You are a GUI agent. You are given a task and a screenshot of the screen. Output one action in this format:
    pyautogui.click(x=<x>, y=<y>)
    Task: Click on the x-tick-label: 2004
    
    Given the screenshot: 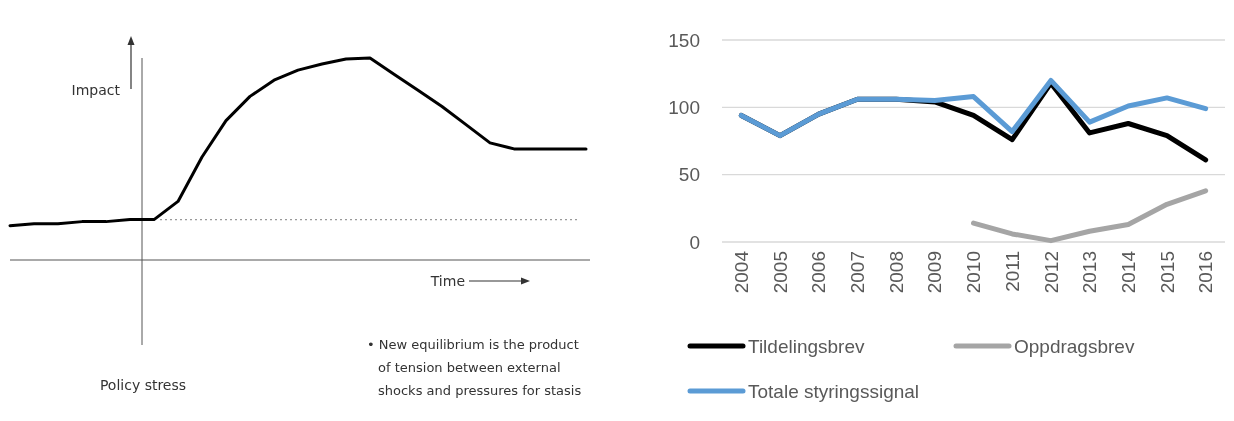 What is the action you would take?
    pyautogui.click(x=741, y=272)
    